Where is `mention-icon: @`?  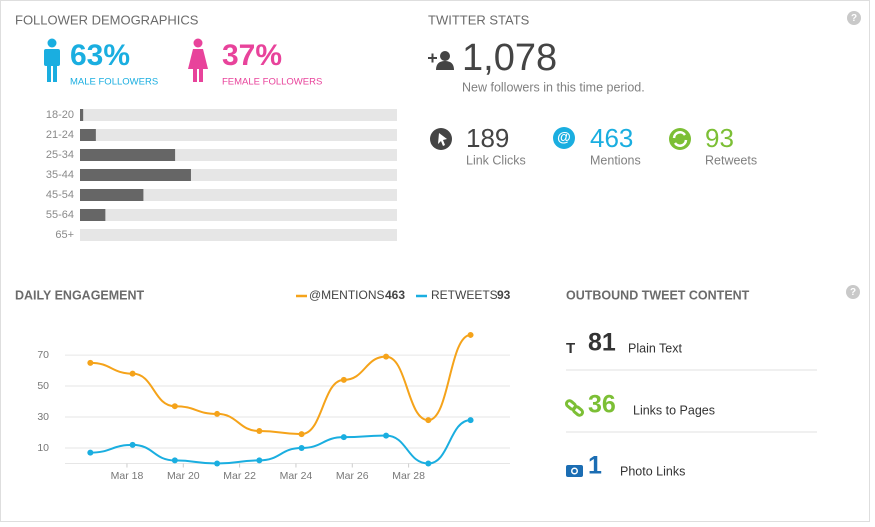 mention-icon: @ is located at coordinates (564, 138).